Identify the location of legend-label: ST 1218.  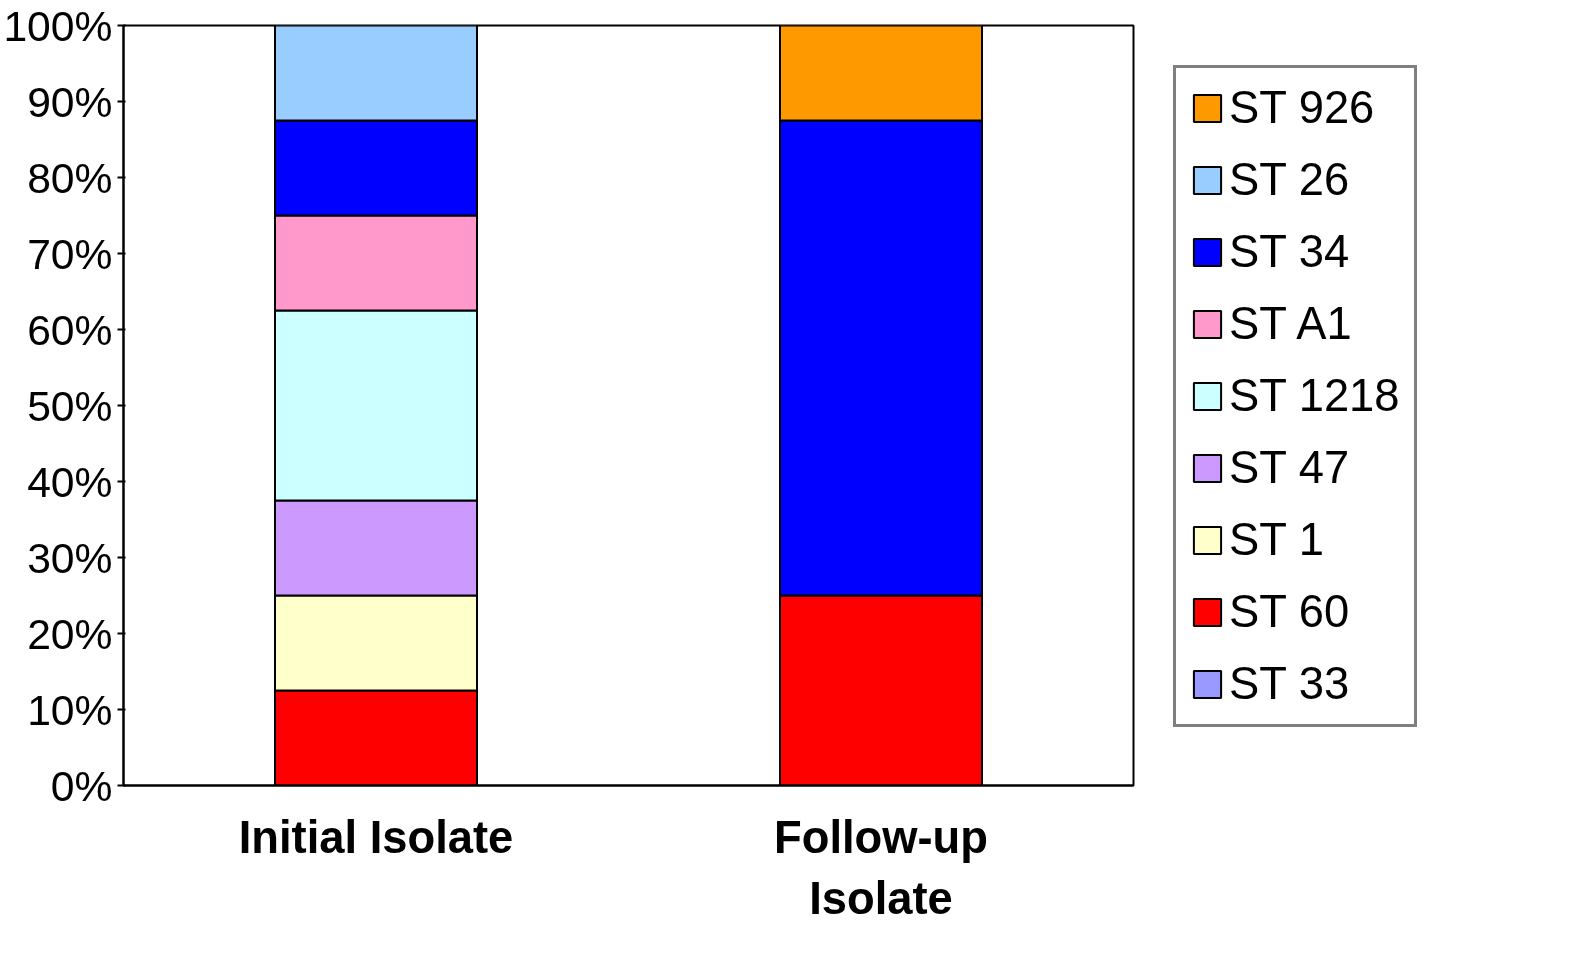
(1314, 396).